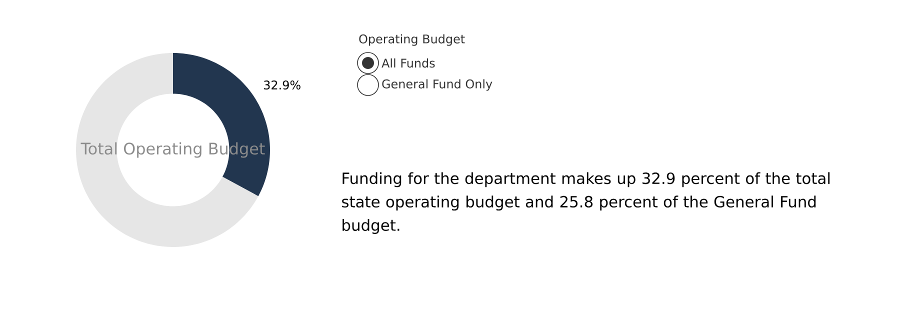  I want to click on text: Funding for the department makes up 32.9 percent of the total state operating budget and 25.8 percent of the General Fund budget., so click(586, 203).